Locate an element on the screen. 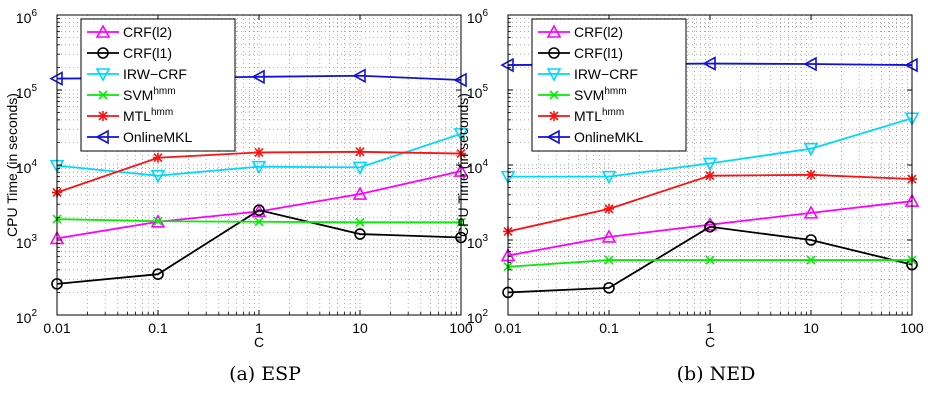 The width and height of the screenshot is (928, 394). legend-item: CRF(l2) is located at coordinates (129, 32).